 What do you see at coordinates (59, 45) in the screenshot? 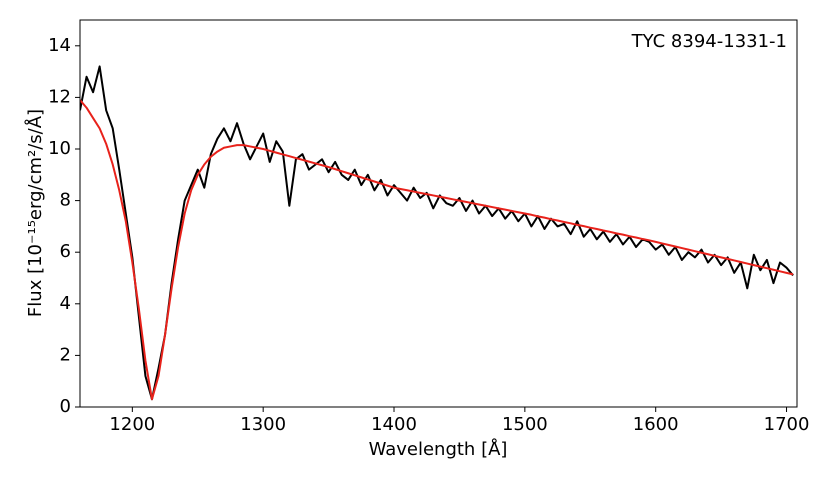
I see `y-tick-label: 14` at bounding box center [59, 45].